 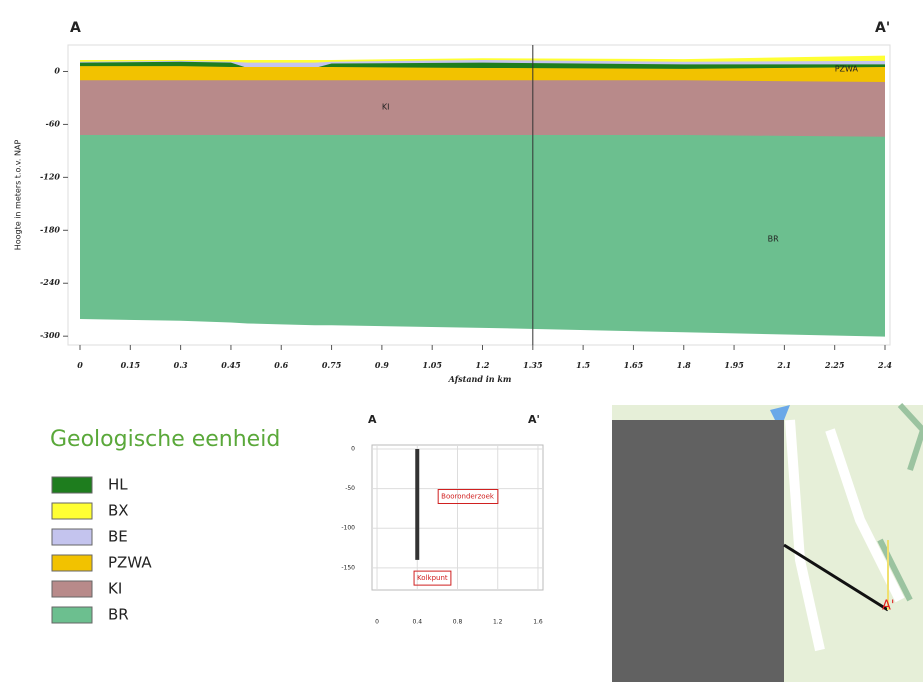 What do you see at coordinates (888, 606) in the screenshot?
I see `map-marker: A'` at bounding box center [888, 606].